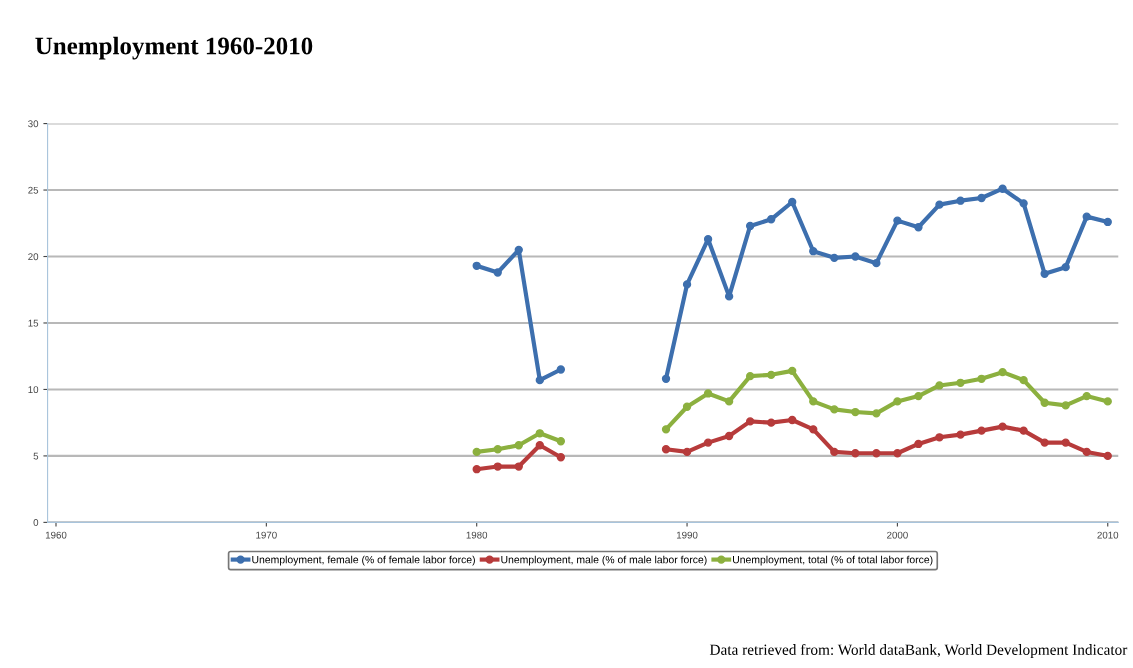 This screenshot has width=1133, height=668. Describe the element at coordinates (56, 535) in the screenshot. I see `x-tick-label: 1960` at that location.